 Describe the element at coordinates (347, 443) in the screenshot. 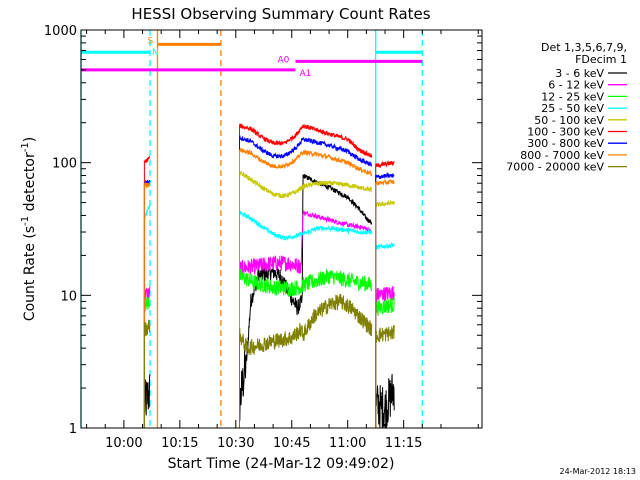

I see `x-tick-label: 11:00` at that location.